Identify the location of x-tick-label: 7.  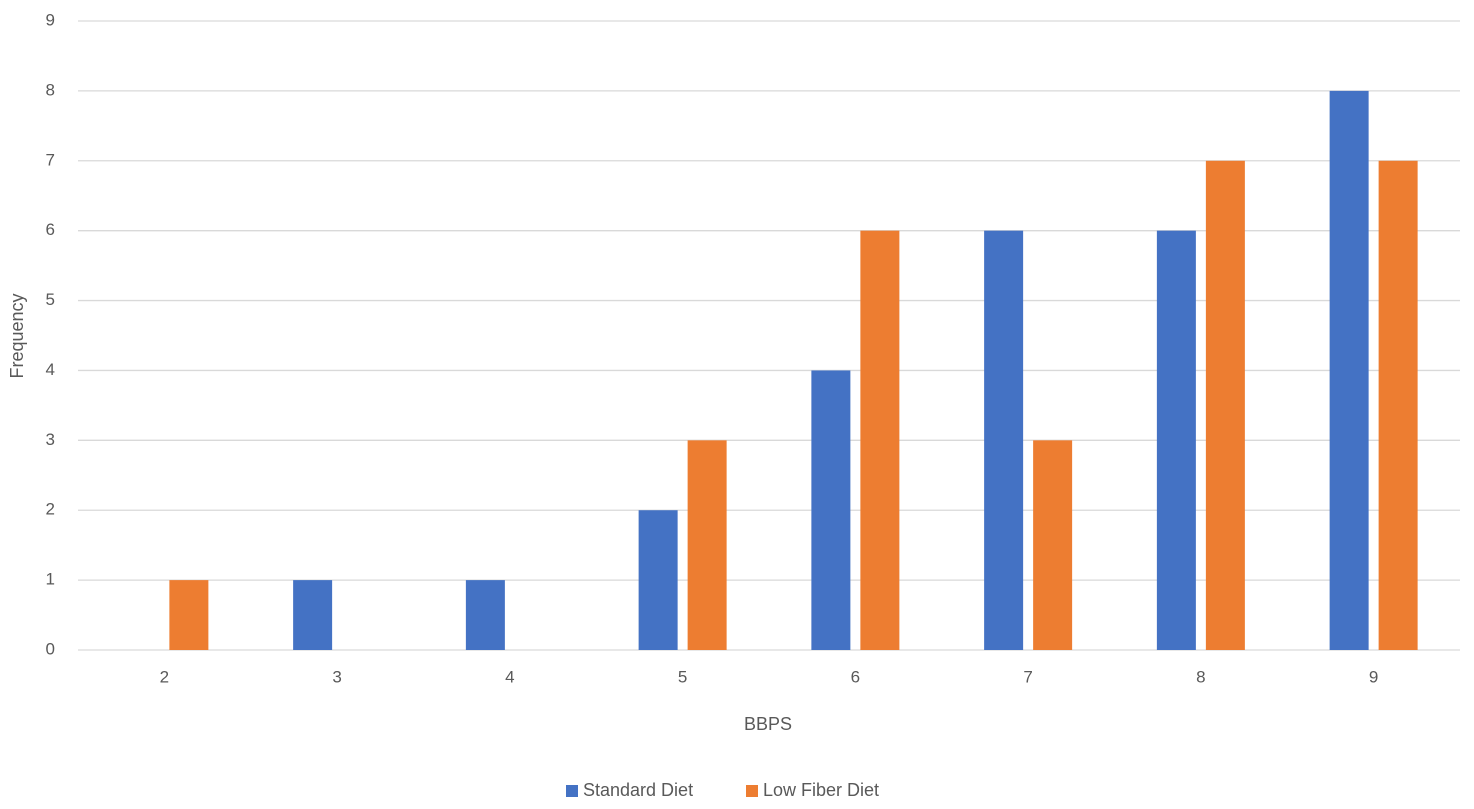
(1027, 676).